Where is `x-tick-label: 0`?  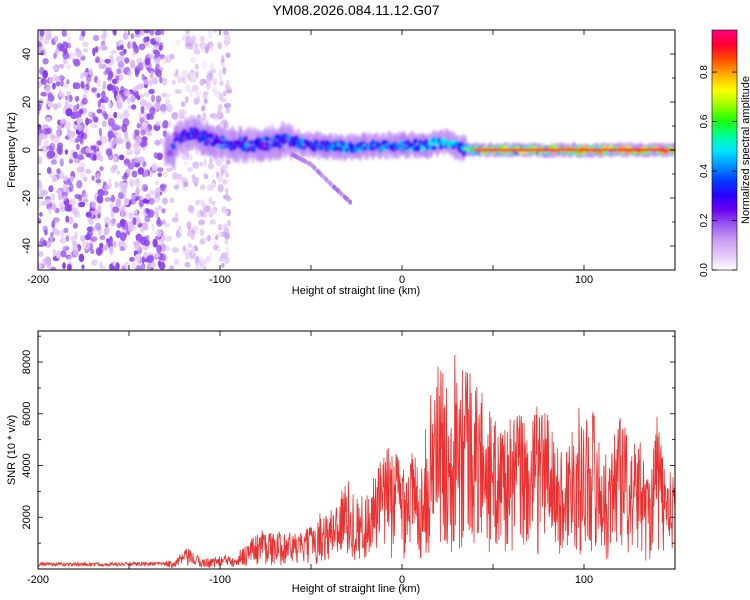
x-tick-label: 0 is located at coordinates (402, 580).